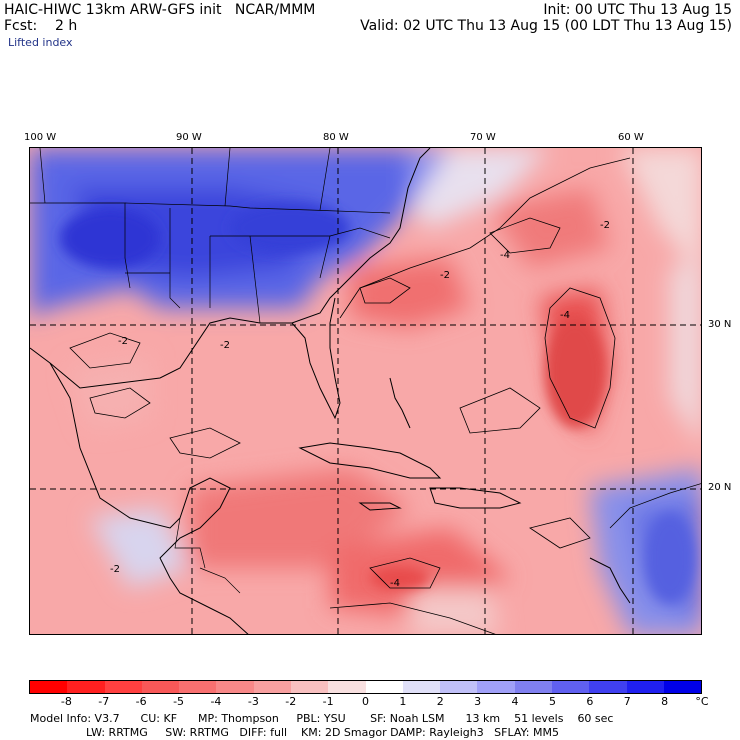 The image size is (740, 740). What do you see at coordinates (483, 137) in the screenshot?
I see `lon-label-70w: 70 W` at bounding box center [483, 137].